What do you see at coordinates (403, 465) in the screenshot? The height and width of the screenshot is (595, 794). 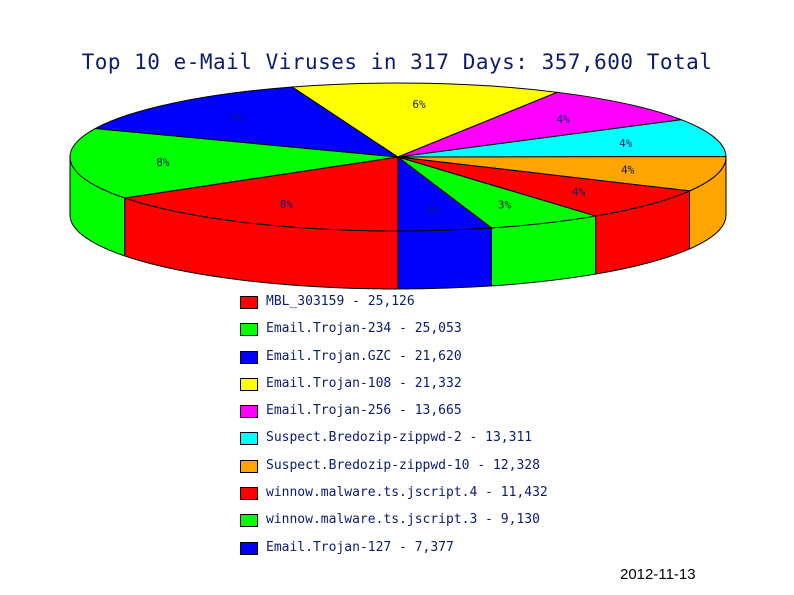 I see `legend-label: Suspect.Bredozip-zippwd-10 - 12,328` at bounding box center [403, 465].